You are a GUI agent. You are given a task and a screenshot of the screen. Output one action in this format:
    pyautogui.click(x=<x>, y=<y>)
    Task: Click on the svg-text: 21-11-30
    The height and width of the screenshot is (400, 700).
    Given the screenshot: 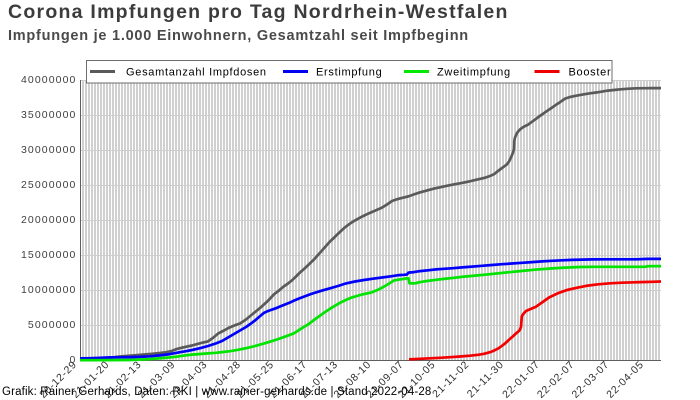 What is the action you would take?
    pyautogui.click(x=486, y=379)
    